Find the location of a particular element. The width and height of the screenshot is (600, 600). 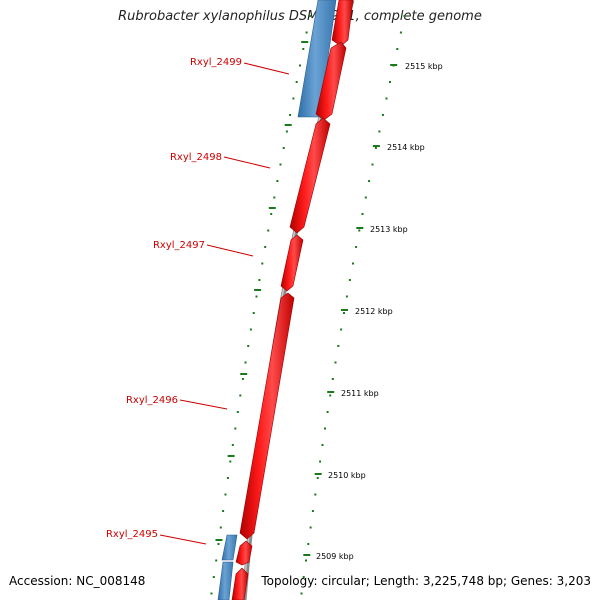

accession-text: Accession: NC_008148 is located at coordinates (77, 581).